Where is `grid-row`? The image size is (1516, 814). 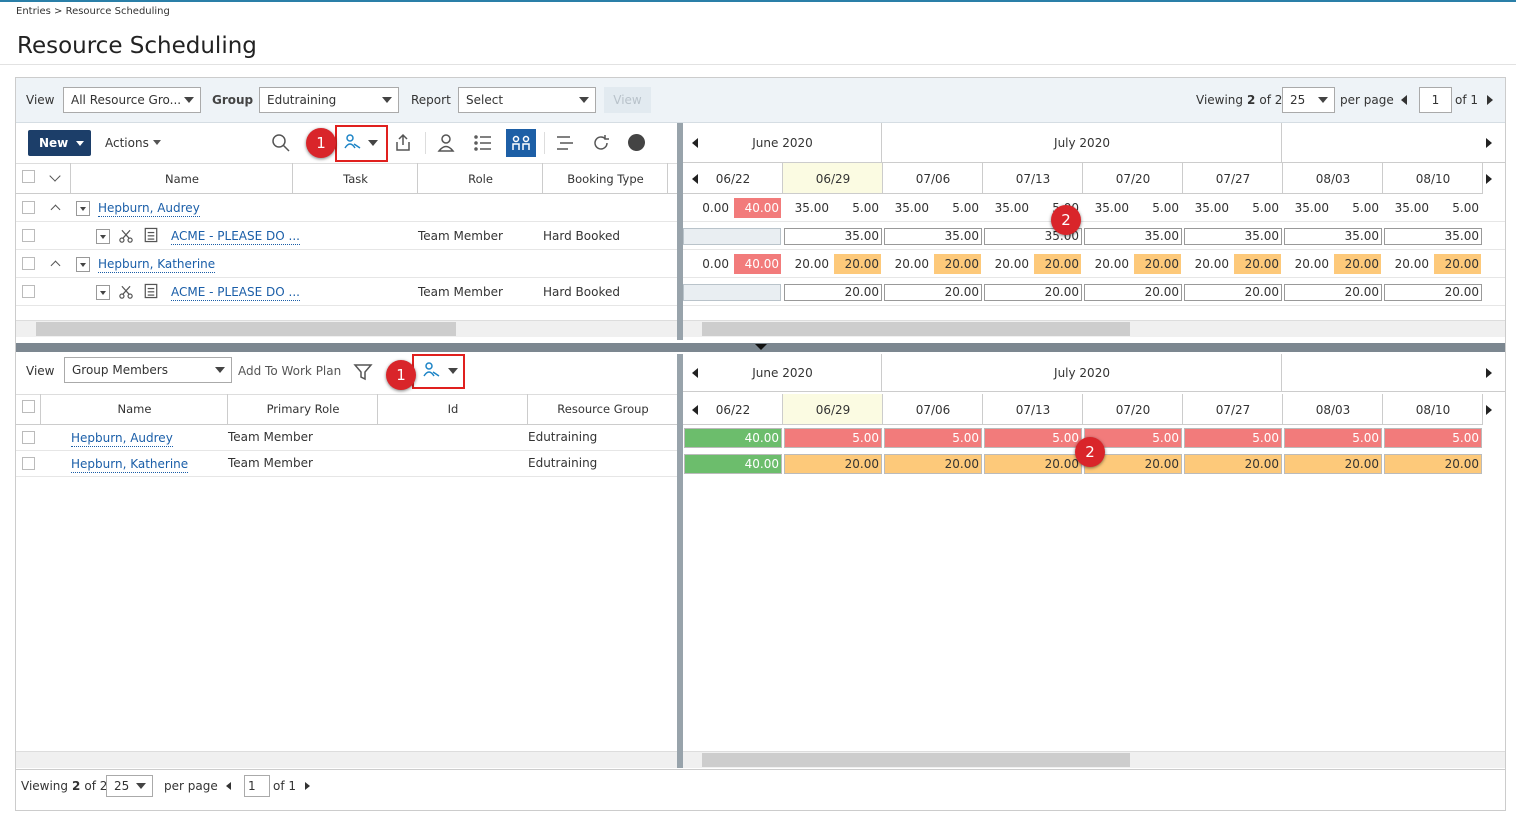 grid-row is located at coordinates (1094, 292).